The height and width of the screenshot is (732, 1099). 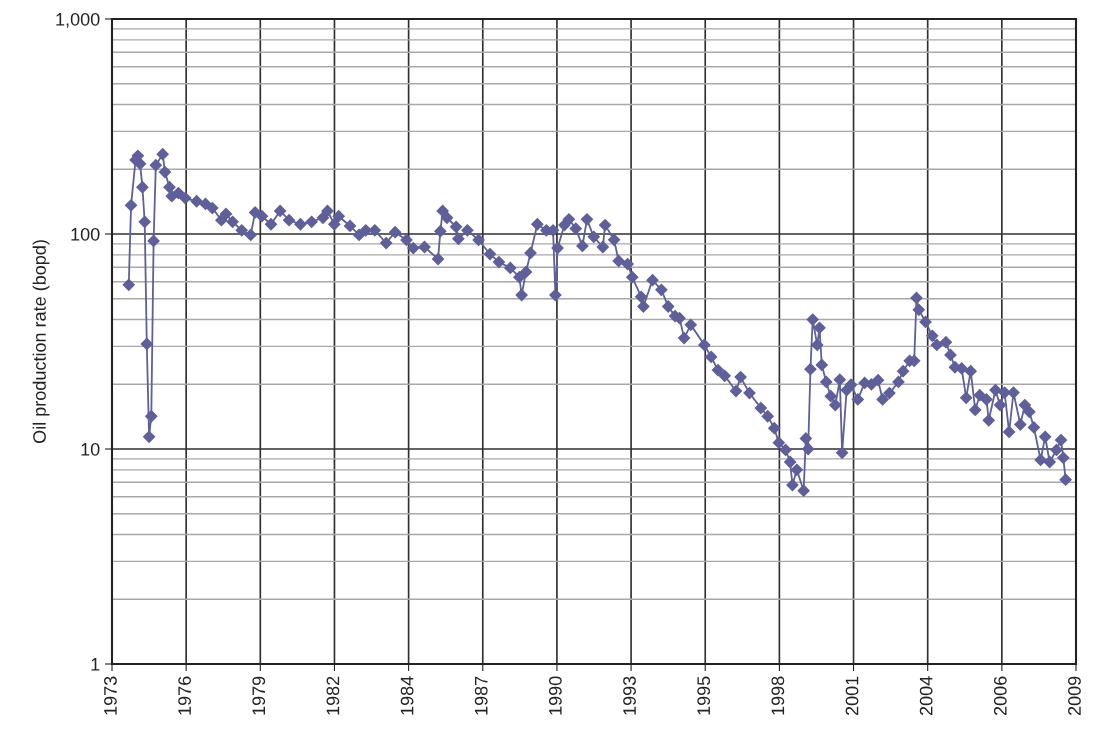 What do you see at coordinates (926, 696) in the screenshot?
I see `x-tick-label: 2004` at bounding box center [926, 696].